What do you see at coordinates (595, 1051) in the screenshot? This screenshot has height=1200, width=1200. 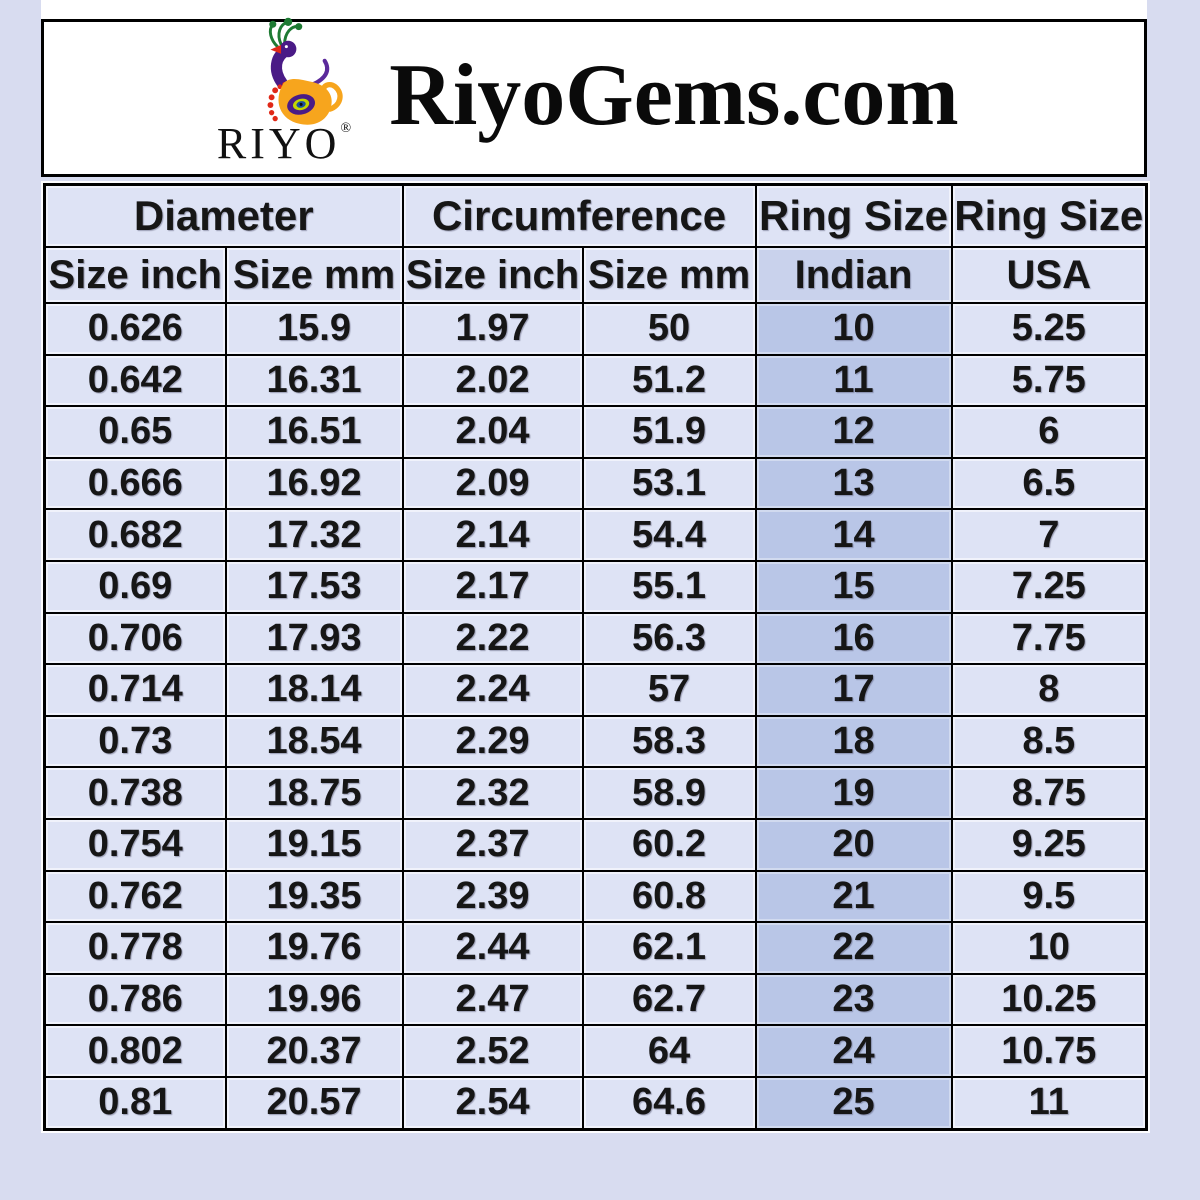 I see `table-row: 0.802 20.37 2.52 64 24 10.75` at bounding box center [595, 1051].